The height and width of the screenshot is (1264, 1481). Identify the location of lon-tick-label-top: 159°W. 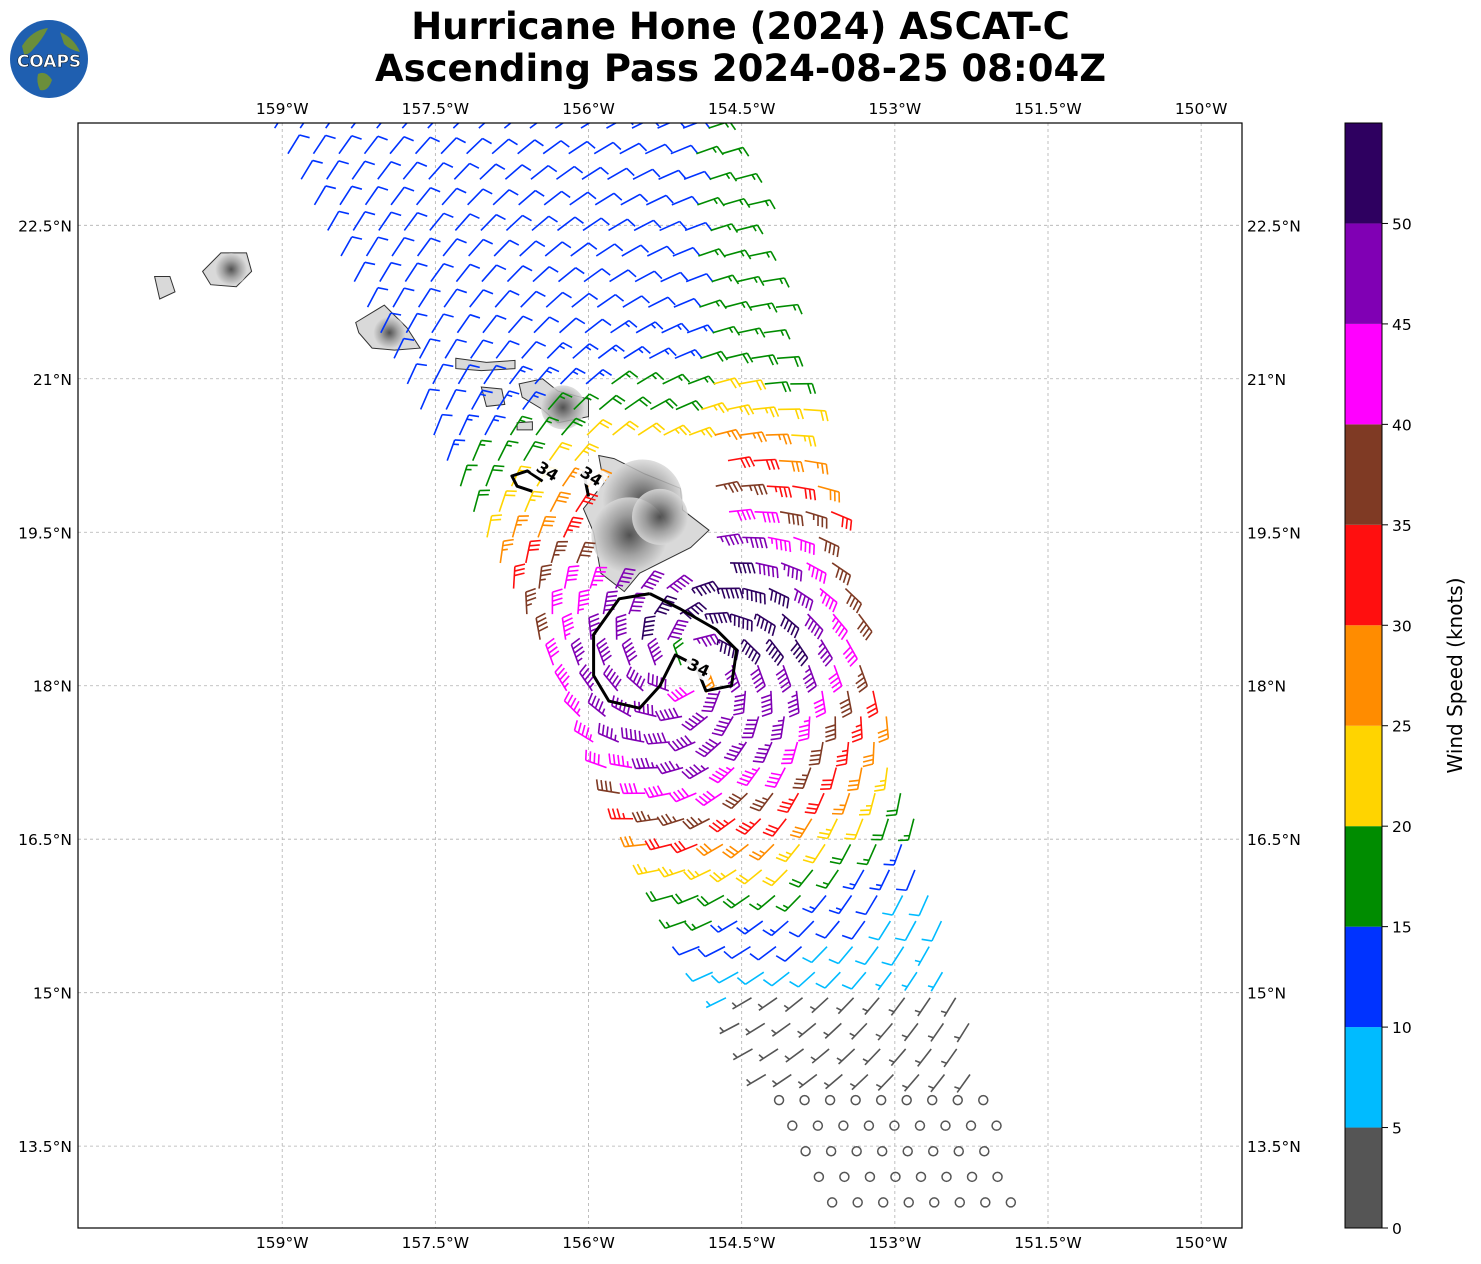
(282, 109).